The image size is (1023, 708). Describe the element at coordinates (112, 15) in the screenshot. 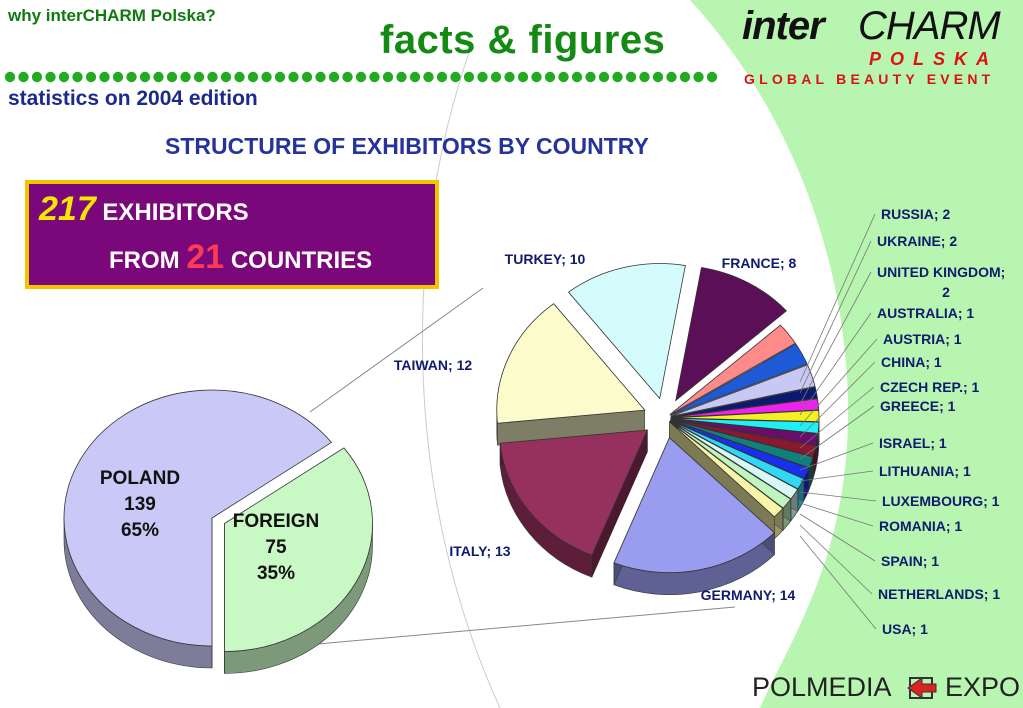

I see `header-question: why interCHARM Polska?` at that location.